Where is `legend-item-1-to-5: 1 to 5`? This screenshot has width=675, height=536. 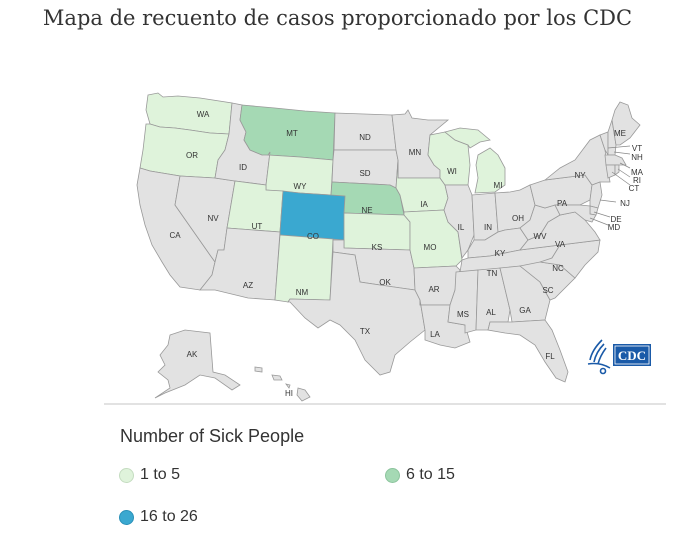
legend-item-1-to-5: 1 to 5 is located at coordinates (149, 475).